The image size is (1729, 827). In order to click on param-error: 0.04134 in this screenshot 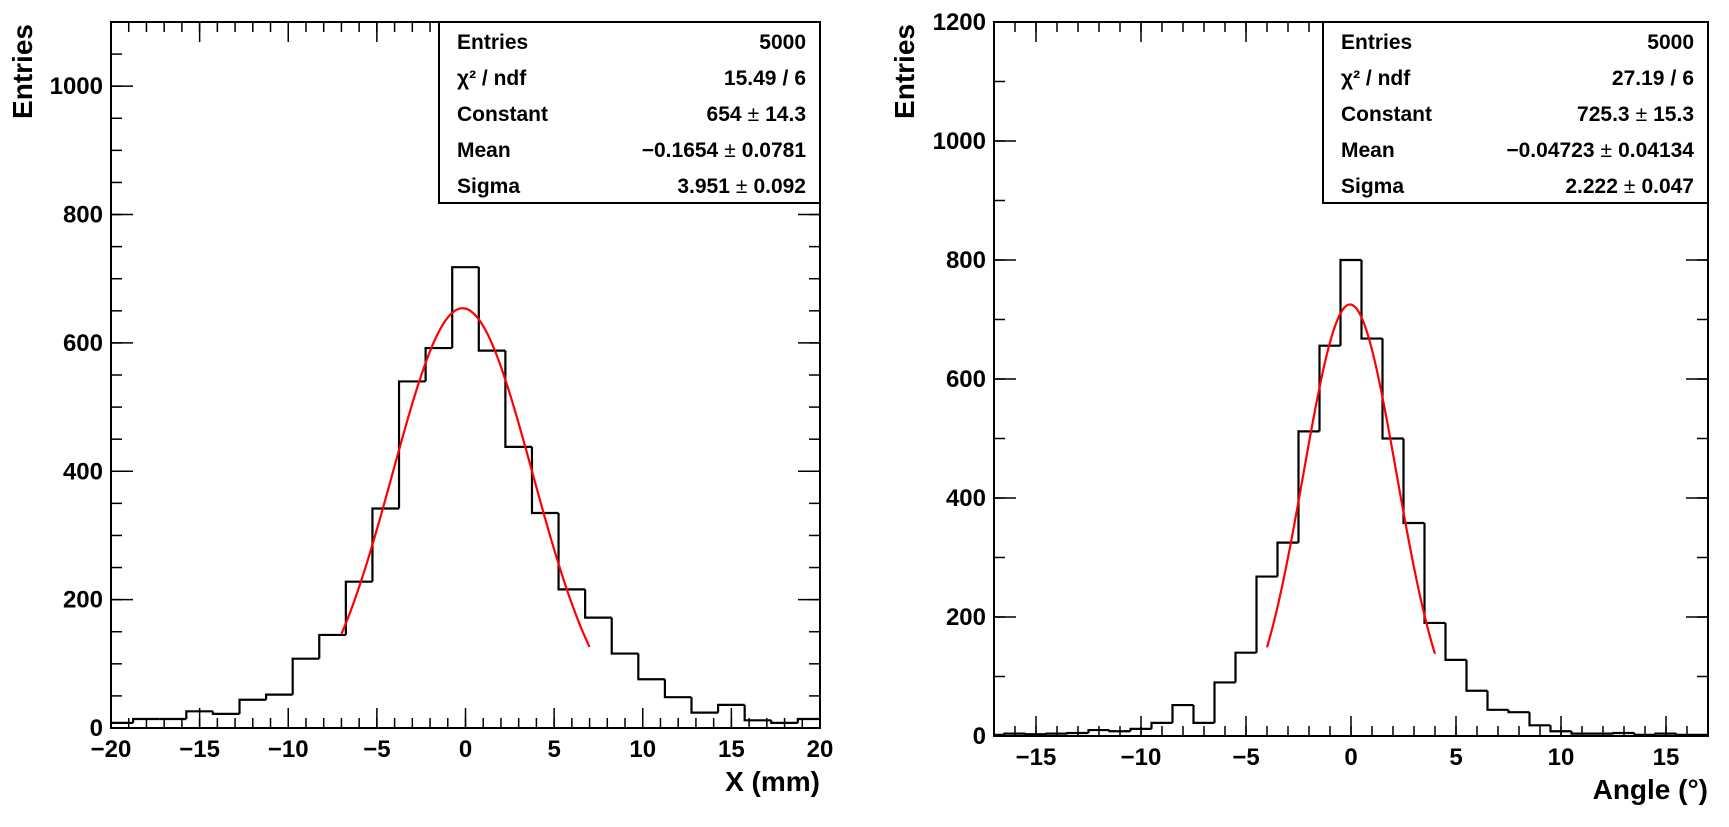, I will do `click(1656, 150)`.